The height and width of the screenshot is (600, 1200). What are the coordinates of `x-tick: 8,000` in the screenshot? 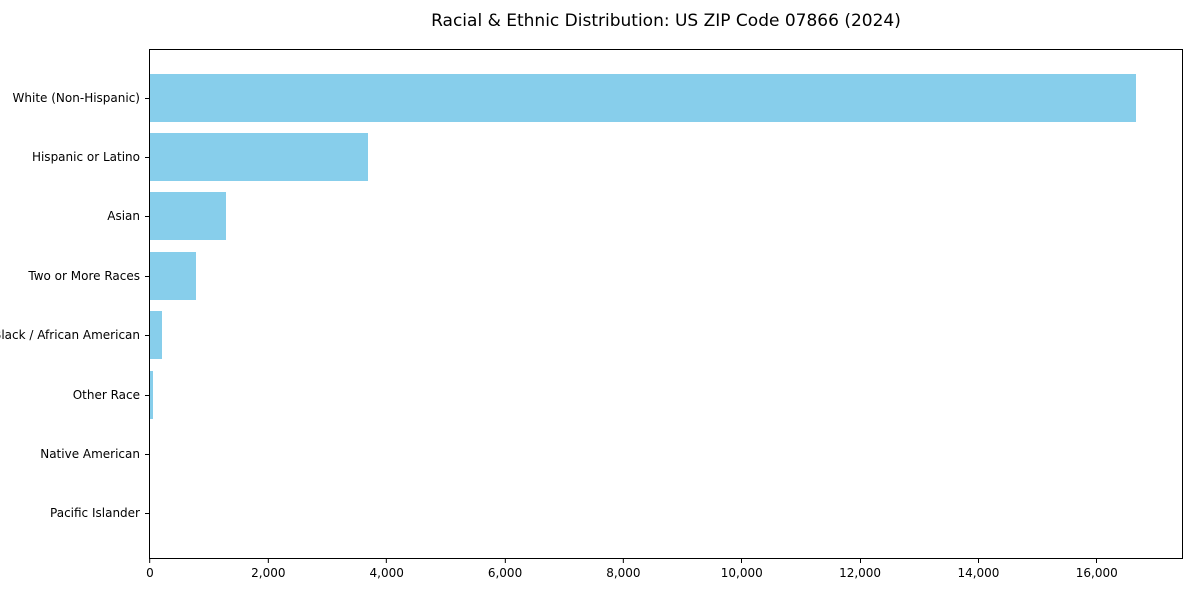 It's located at (623, 569).